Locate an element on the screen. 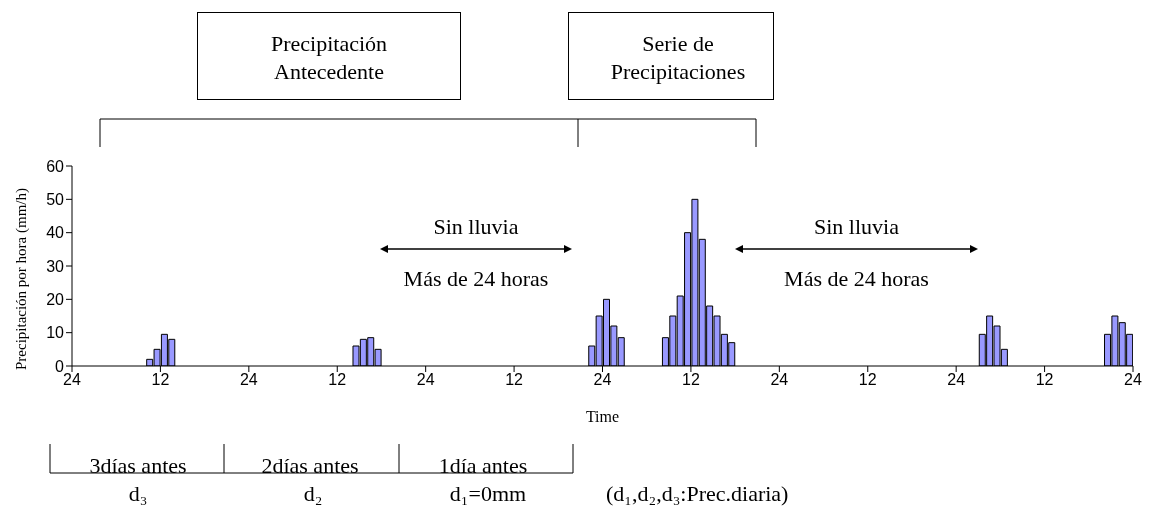 This screenshot has width=1155, height=515. text: (d₁,d₂,d₃:Prec.diaria) is located at coordinates (698, 494).